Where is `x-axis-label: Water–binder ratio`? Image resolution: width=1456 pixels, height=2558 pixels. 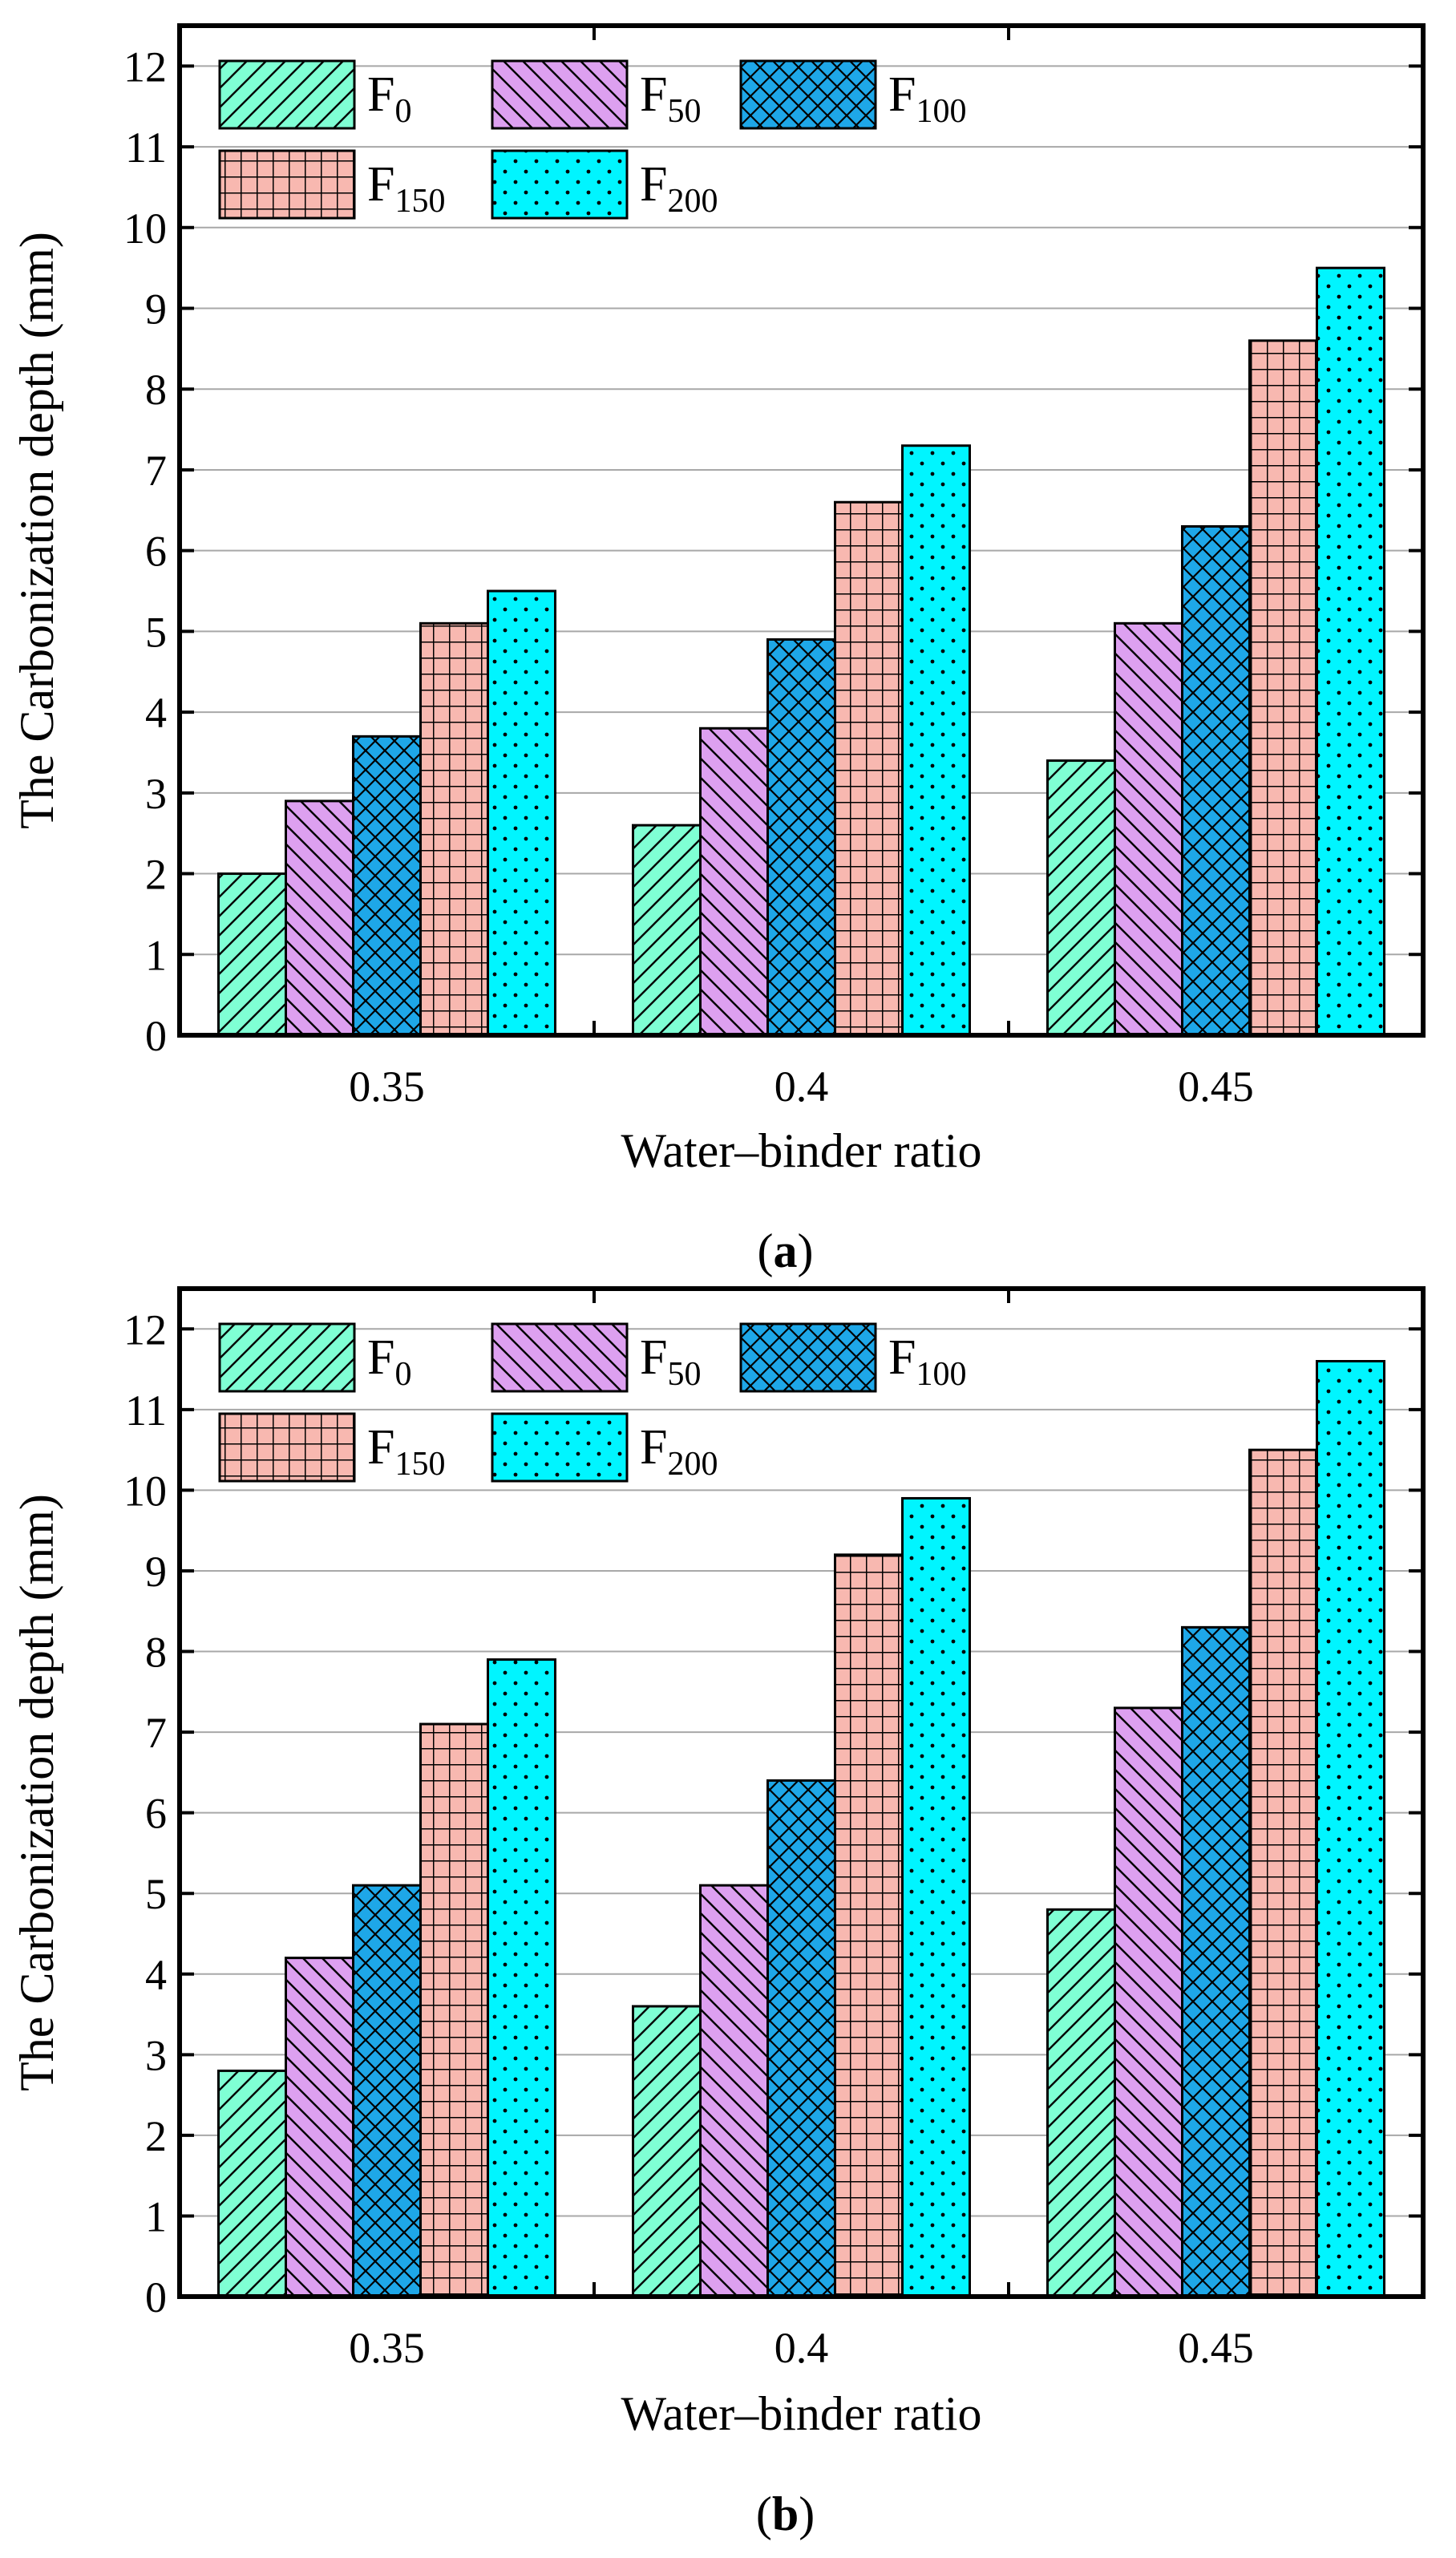
x-axis-label: Water–binder ratio is located at coordinates (801, 1150).